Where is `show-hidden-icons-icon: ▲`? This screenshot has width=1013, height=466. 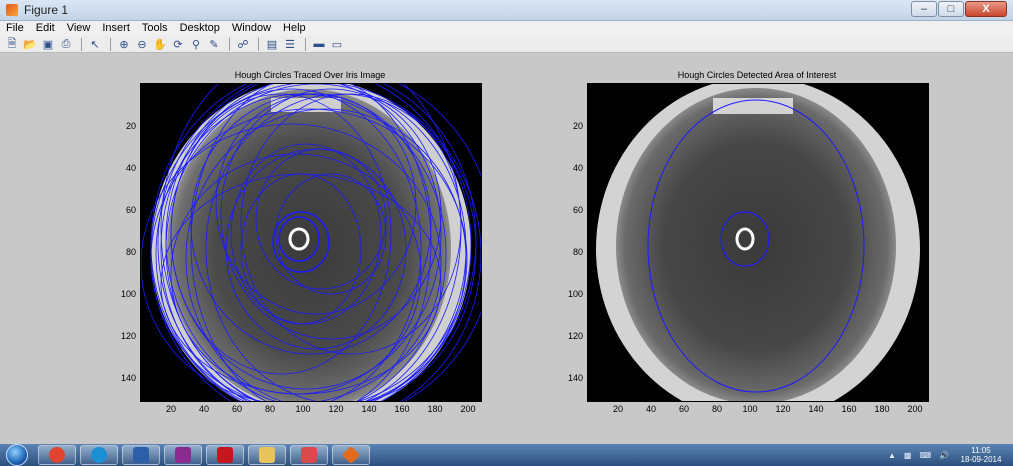 show-hidden-icons-icon: ▲ is located at coordinates (892, 455).